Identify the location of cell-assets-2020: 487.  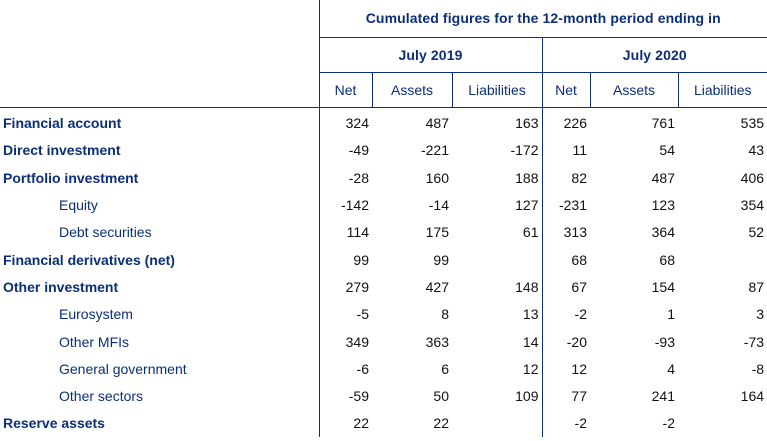
(663, 177).